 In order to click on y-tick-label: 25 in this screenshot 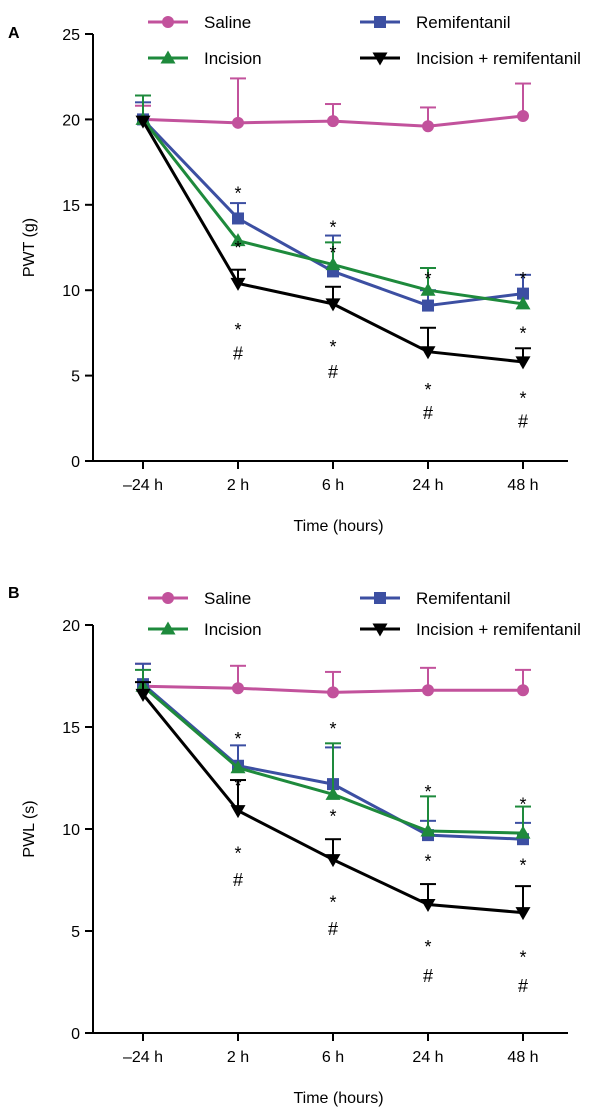, I will do `click(71, 35)`.